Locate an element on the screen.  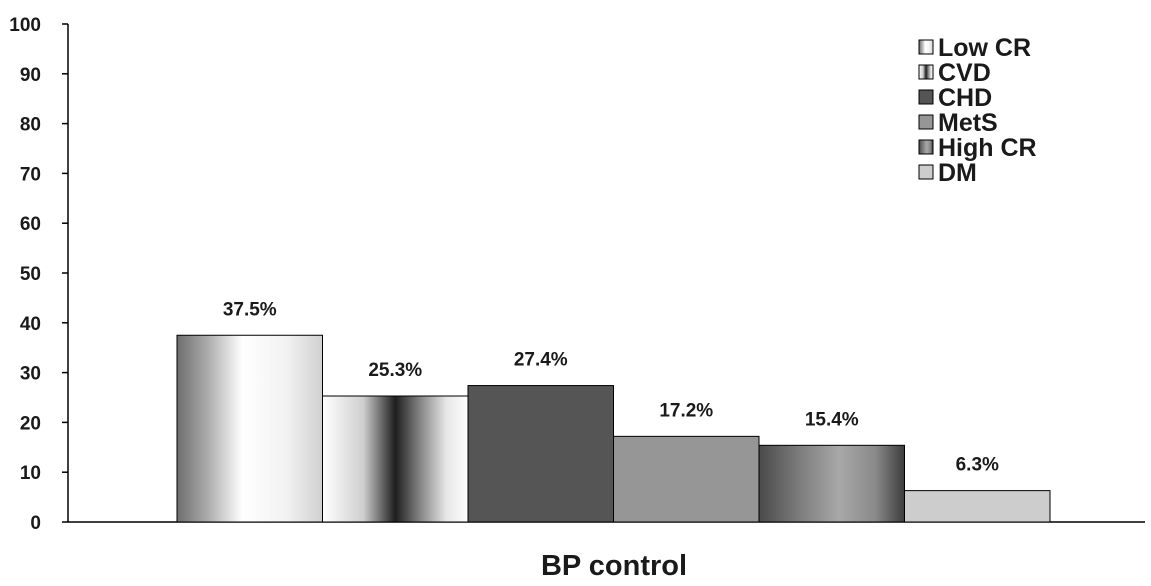
bar-cvd is located at coordinates (395, 459).